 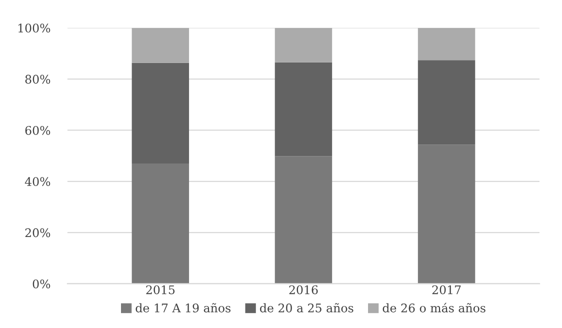 What do you see at coordinates (434, 307) in the screenshot?
I see `legend-label: de 26 o más años` at bounding box center [434, 307].